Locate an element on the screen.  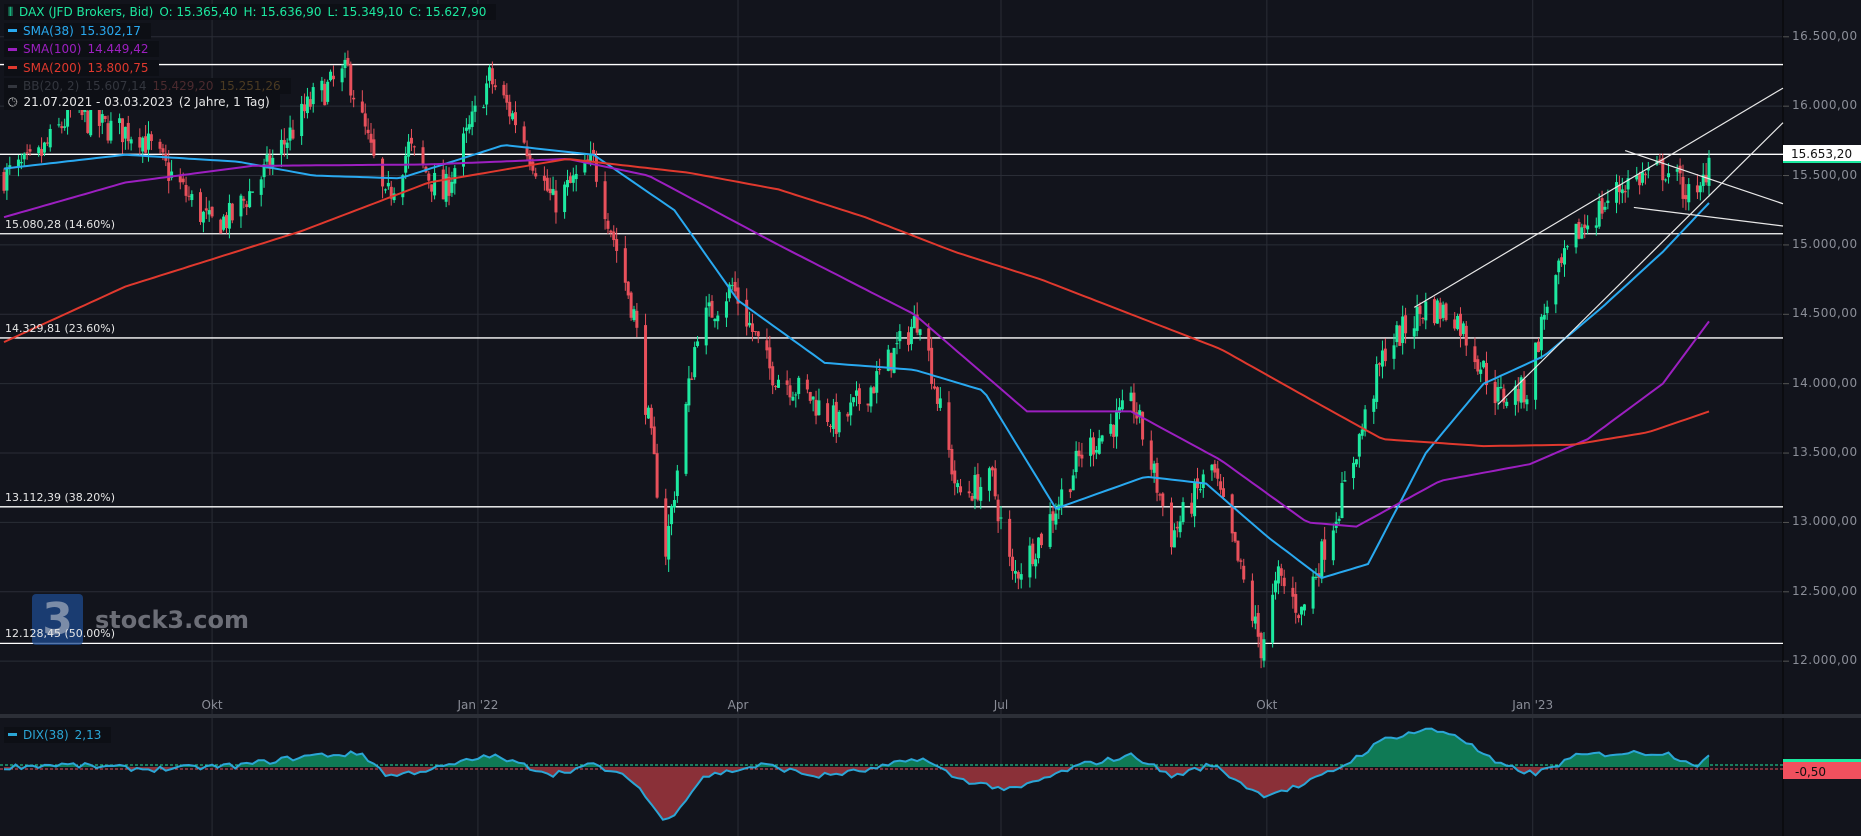
dix-legend: DIX(38) 2,13 is located at coordinates (58, 733).